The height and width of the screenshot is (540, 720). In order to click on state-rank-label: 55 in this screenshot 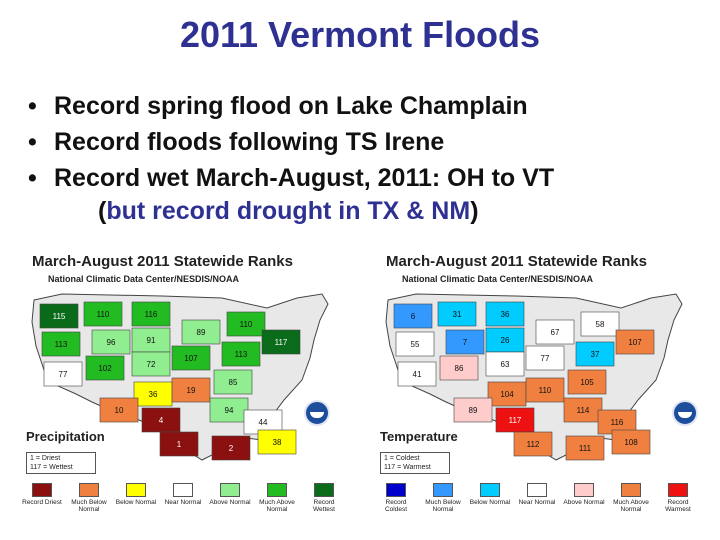, I will do `click(415, 344)`.